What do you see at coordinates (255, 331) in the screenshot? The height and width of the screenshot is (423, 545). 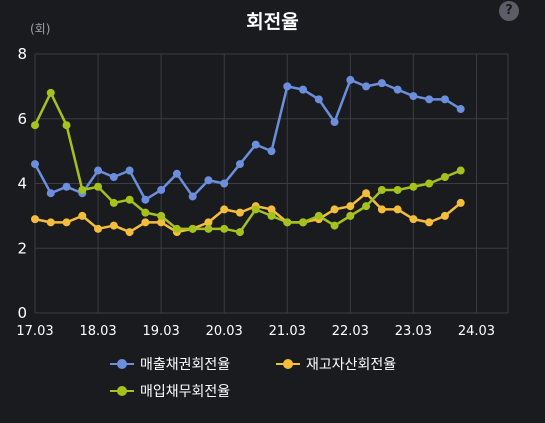 I see `x-axis-ticks: 17.03 18.03 19.03 20.03 21.03 22.03 23.03 24.03` at bounding box center [255, 331].